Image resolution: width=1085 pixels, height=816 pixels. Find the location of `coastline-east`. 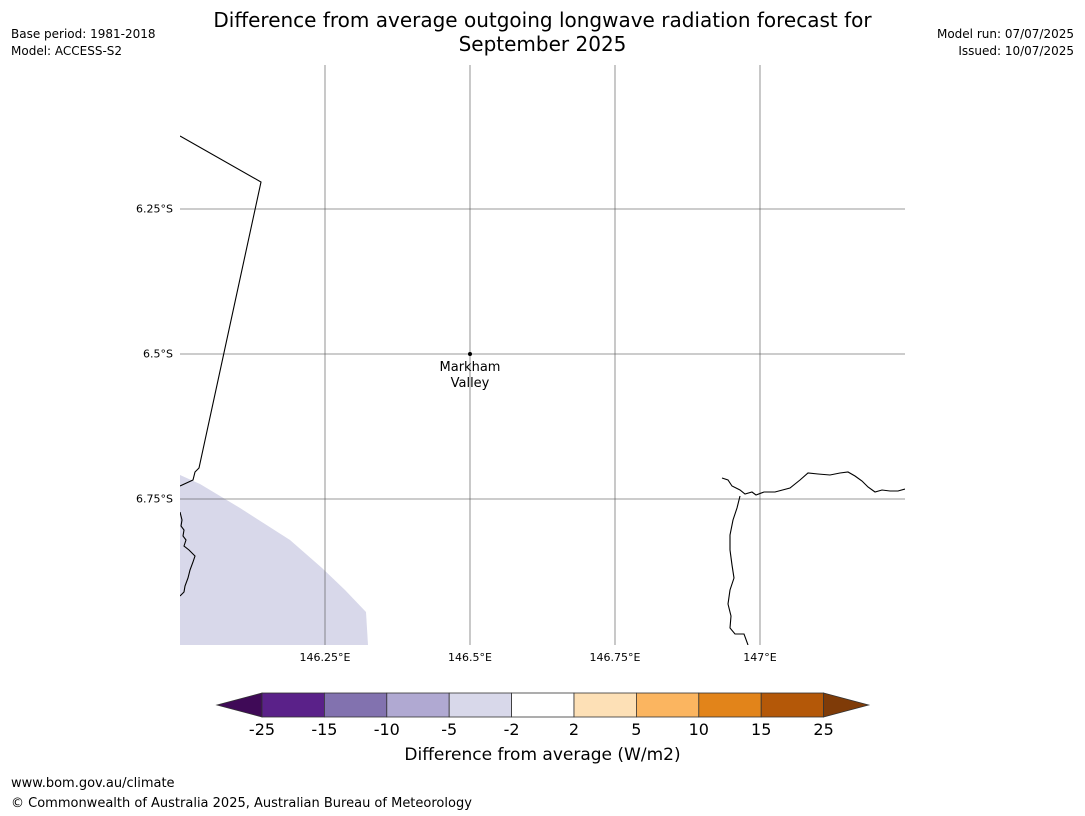

coastline-east is located at coordinates (813, 483).